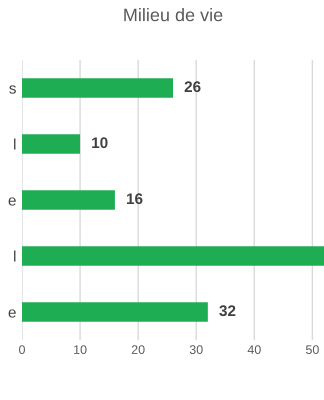 Image resolution: width=324 pixels, height=400 pixels. I want to click on data-label: 32, so click(227, 310).